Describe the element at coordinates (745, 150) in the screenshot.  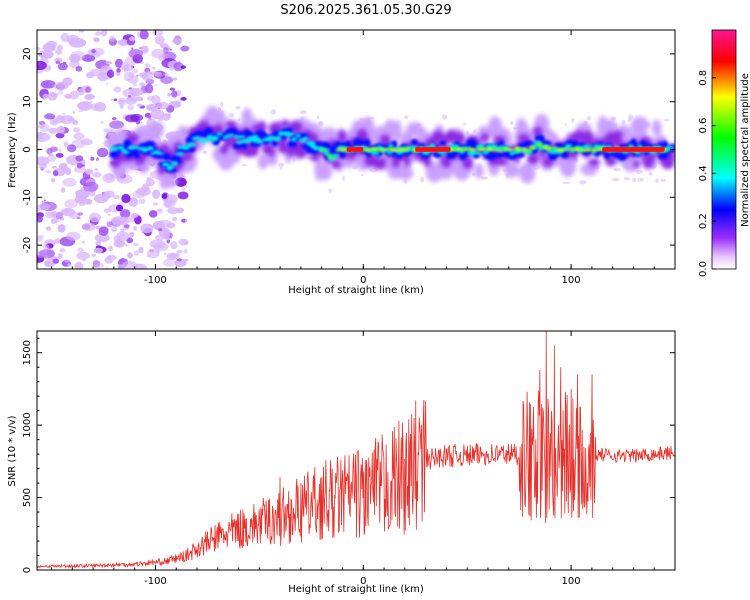
I see `colorbar-label: Normalized spectral amplitude` at that location.